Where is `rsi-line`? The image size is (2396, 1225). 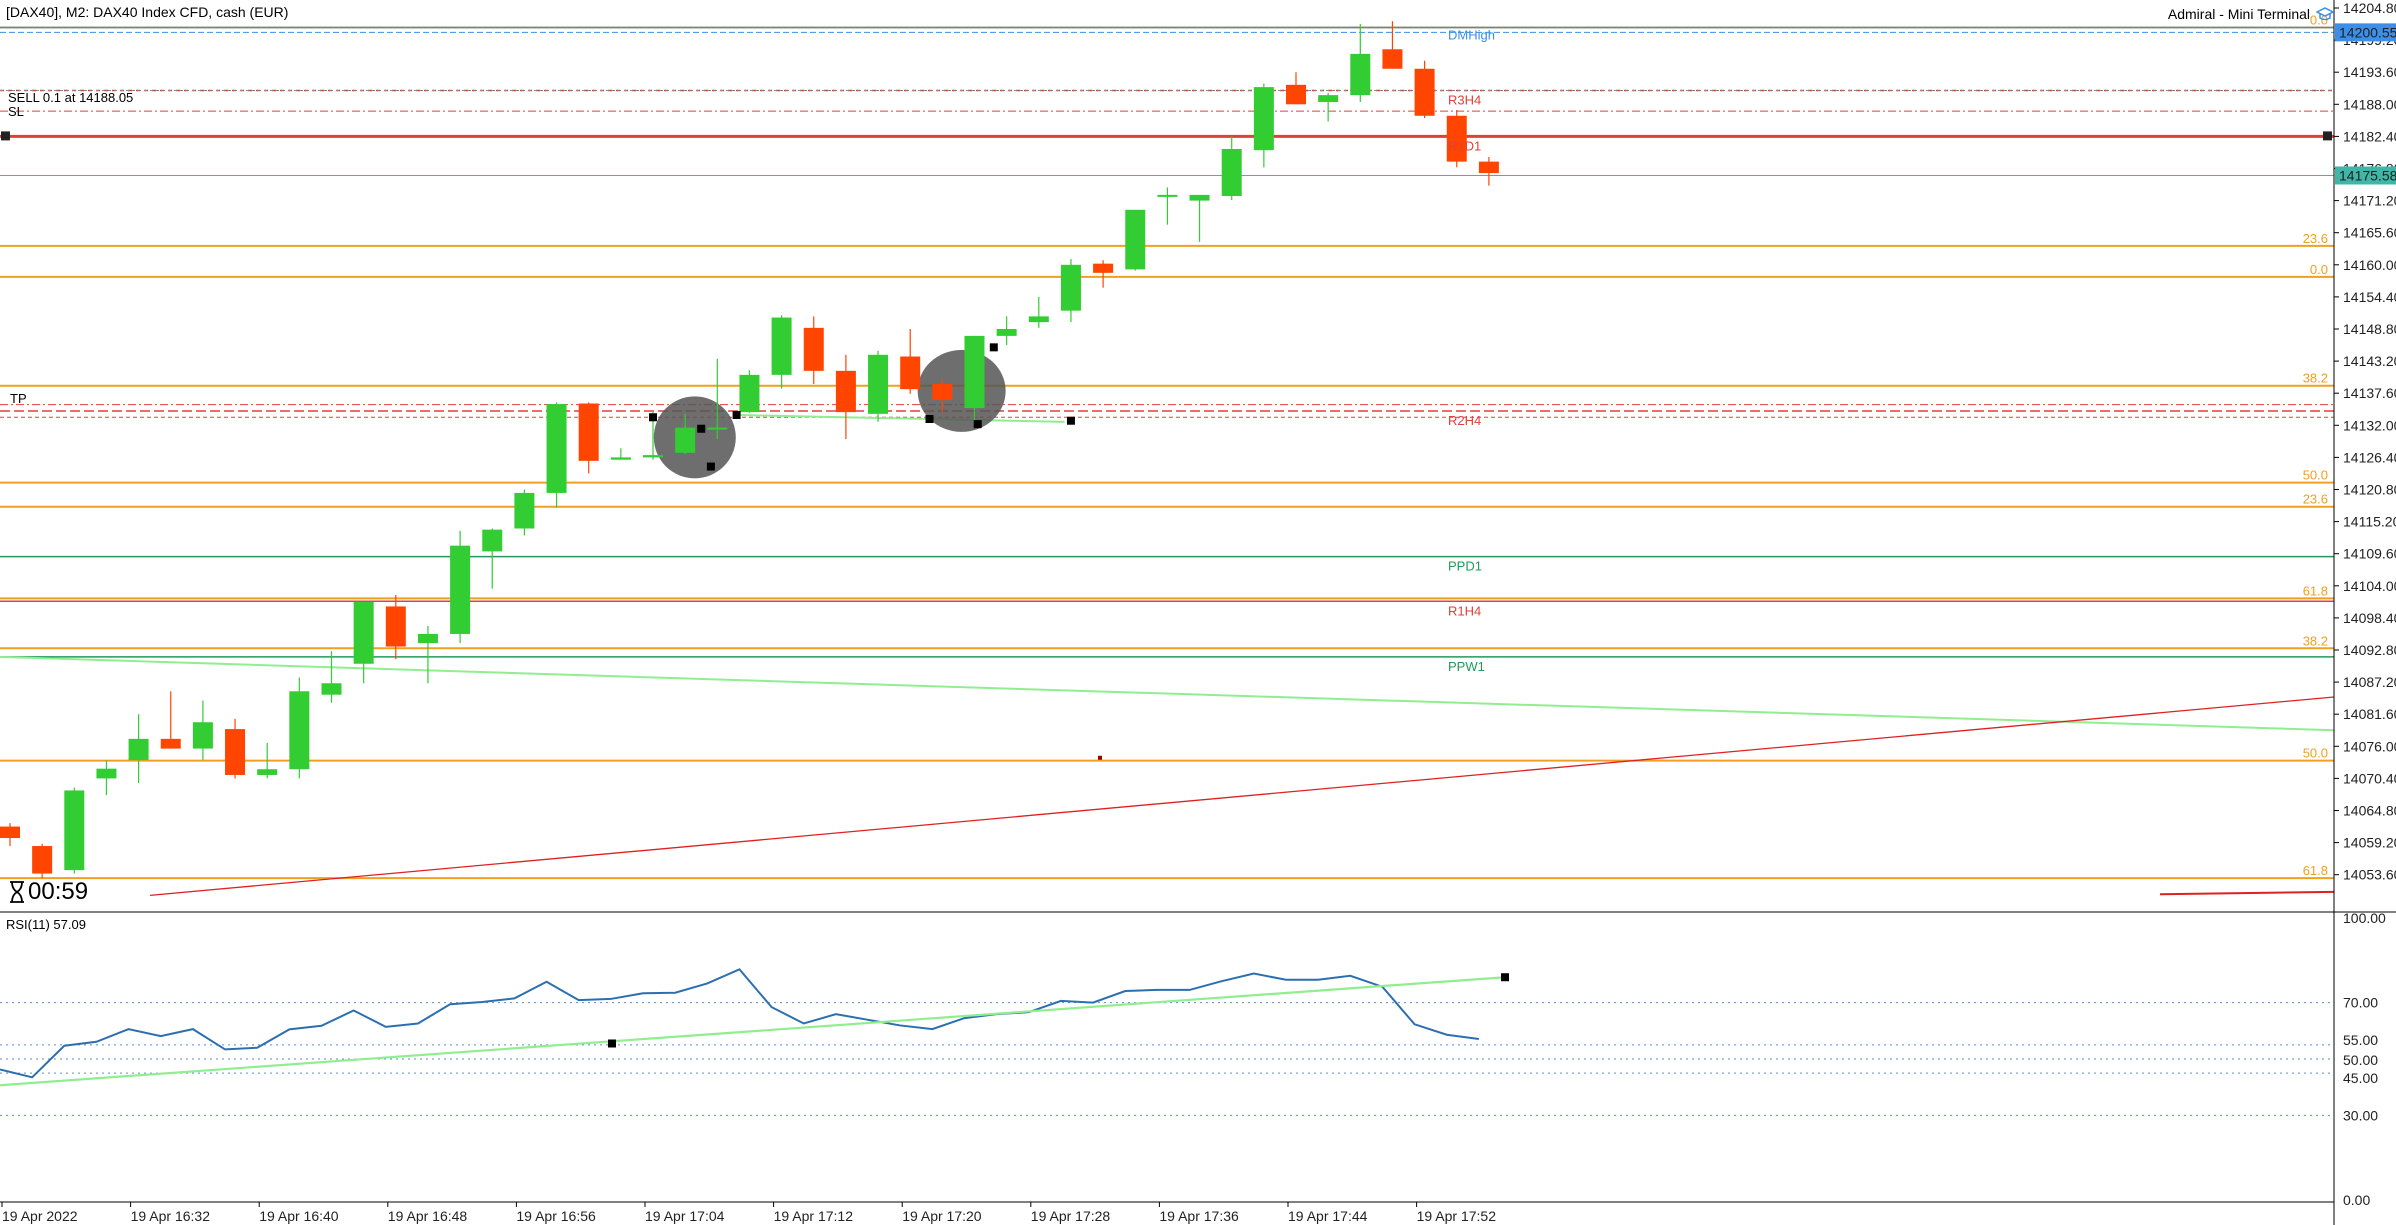
rsi-line is located at coordinates (740, 1023).